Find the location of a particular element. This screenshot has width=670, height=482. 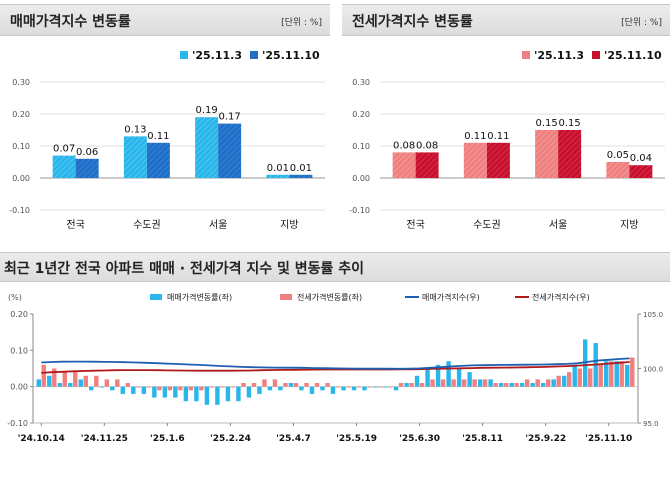

y-tick-label-left: 0.00 is located at coordinates (19, 387).